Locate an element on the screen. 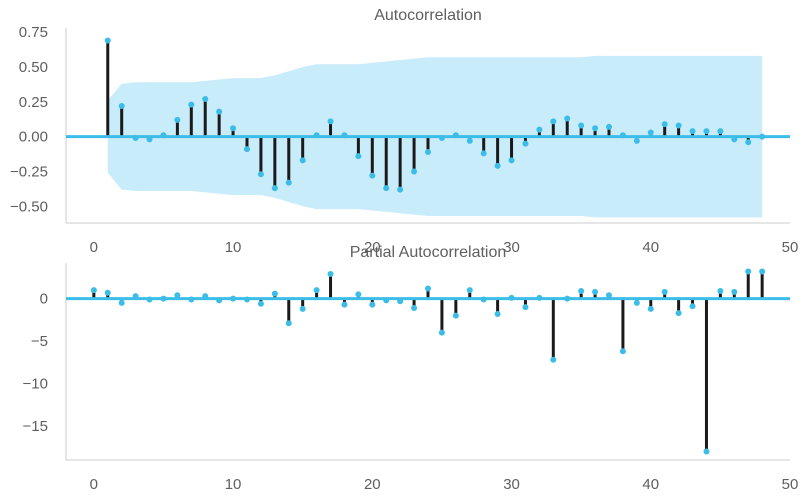 Image resolution: width=804 pixels, height=499 pixels. acf-xtick-label: 0 is located at coordinates (94, 247).